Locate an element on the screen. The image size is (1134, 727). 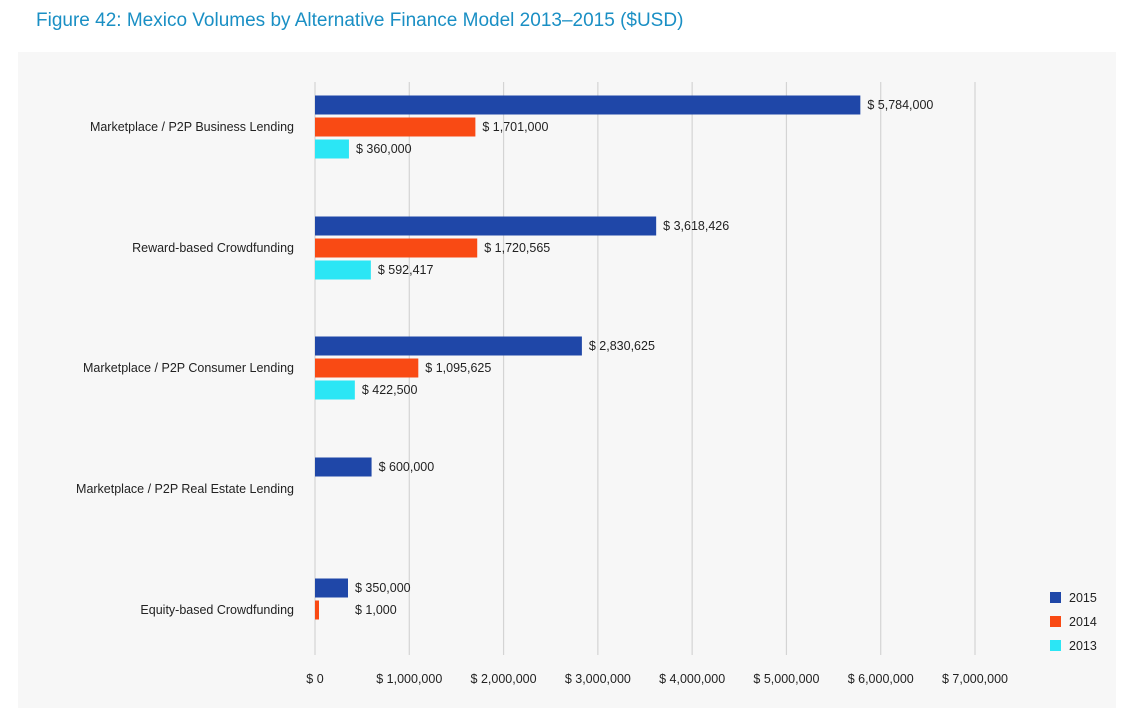
legend-label: 2014 is located at coordinates (1083, 622).